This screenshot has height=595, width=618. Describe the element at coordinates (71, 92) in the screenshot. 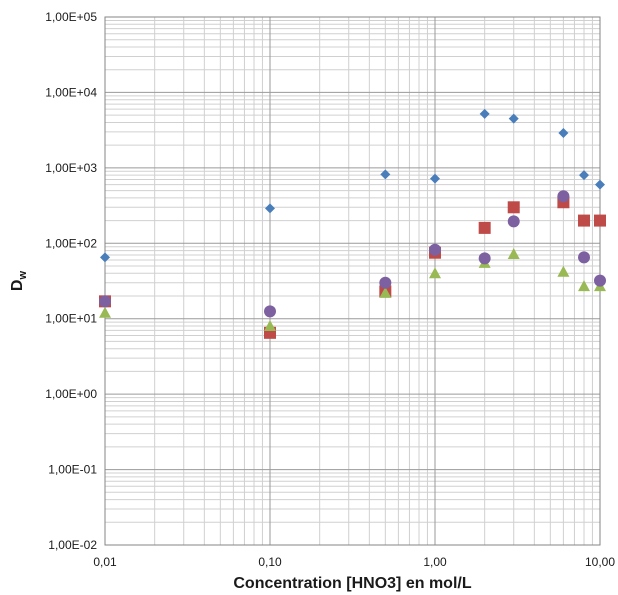

I see `y-tick-label: 1,00E+04` at that location.